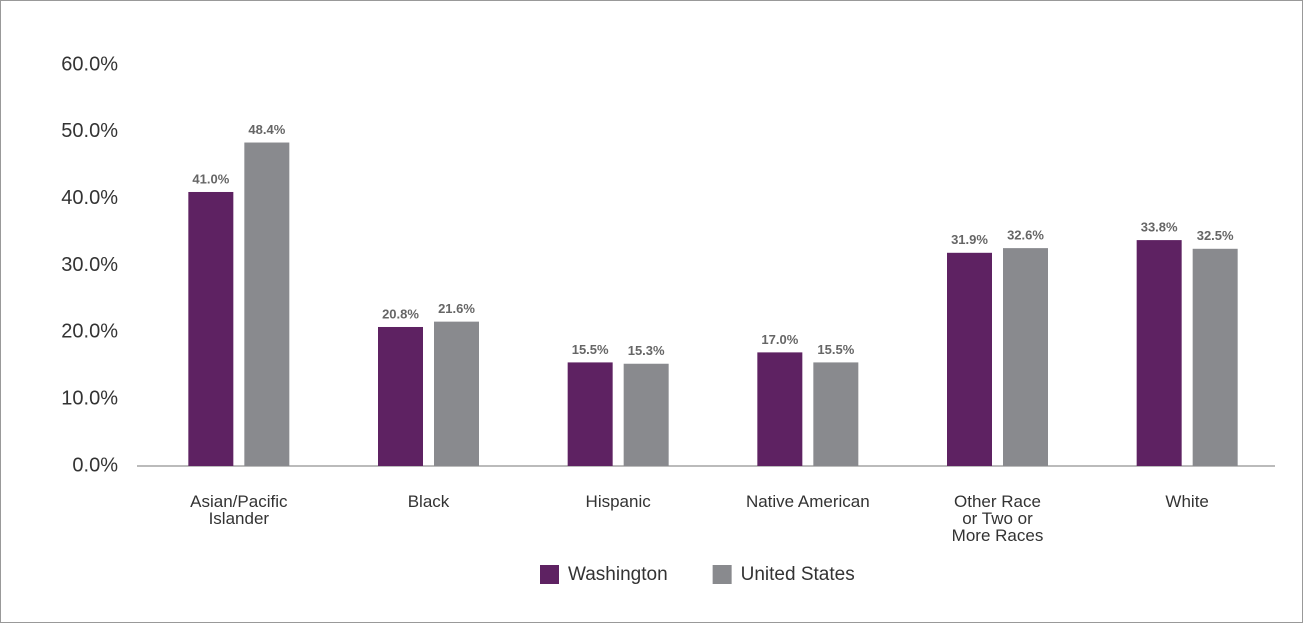 The image size is (1304, 624). Describe the element at coordinates (618, 574) in the screenshot. I see `legend-label: Washington` at that location.